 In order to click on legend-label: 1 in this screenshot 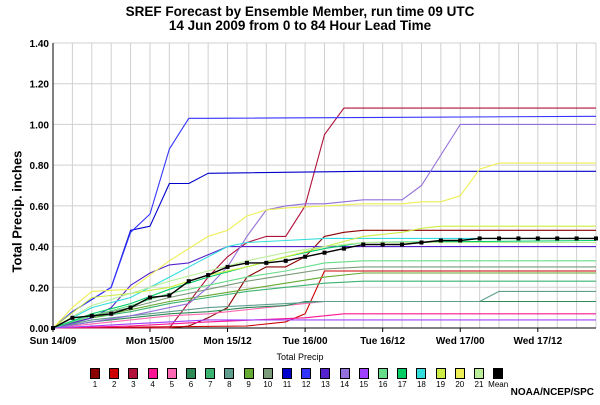, I will do `click(95, 384)`.